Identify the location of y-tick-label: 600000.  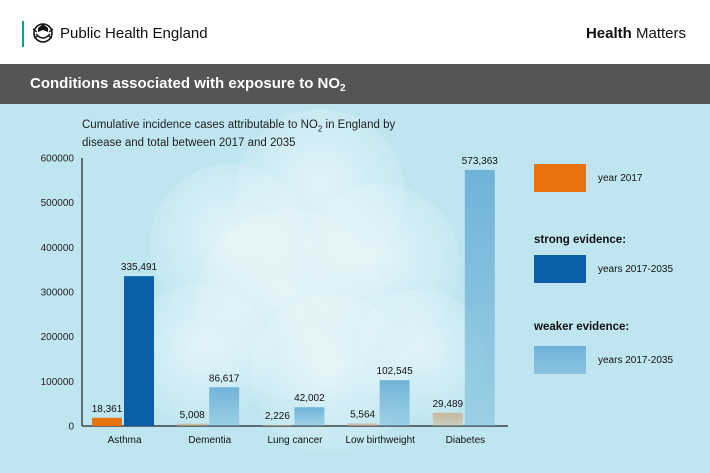
(58, 159).